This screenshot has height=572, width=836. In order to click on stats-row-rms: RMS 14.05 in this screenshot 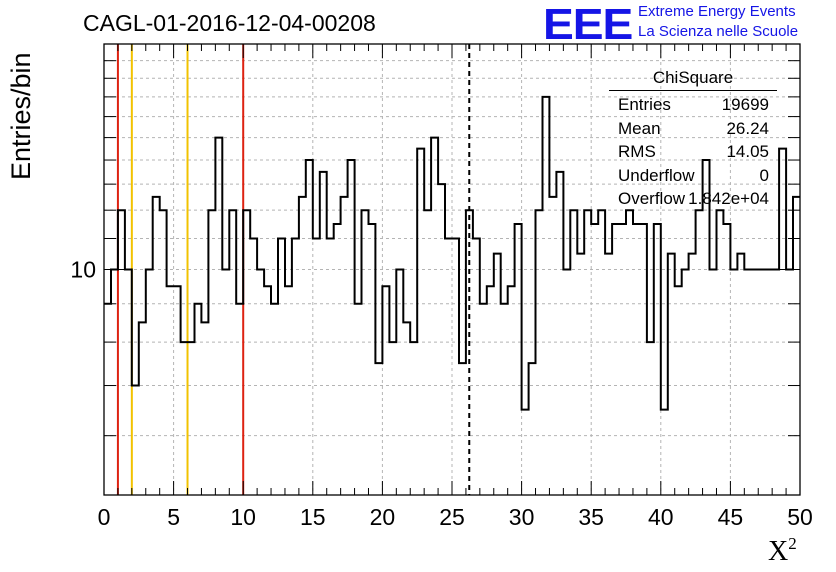, I will do `click(693, 152)`.